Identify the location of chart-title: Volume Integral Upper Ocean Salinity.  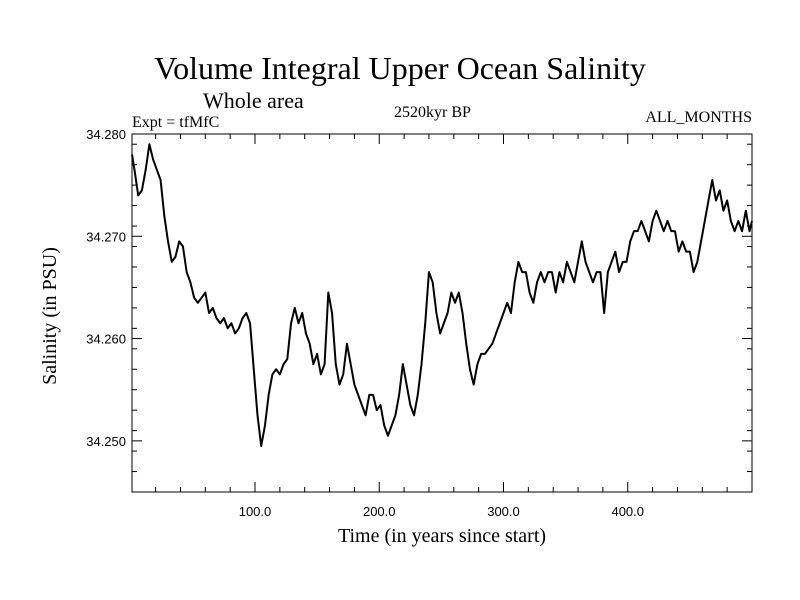
(400, 68).